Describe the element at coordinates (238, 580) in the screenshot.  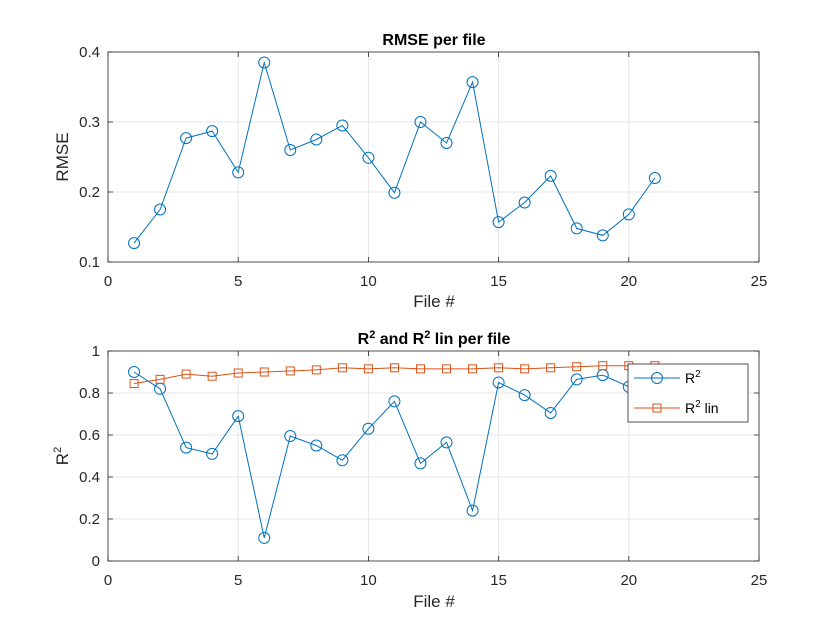
I see `r2-xtick-label: 5` at that location.